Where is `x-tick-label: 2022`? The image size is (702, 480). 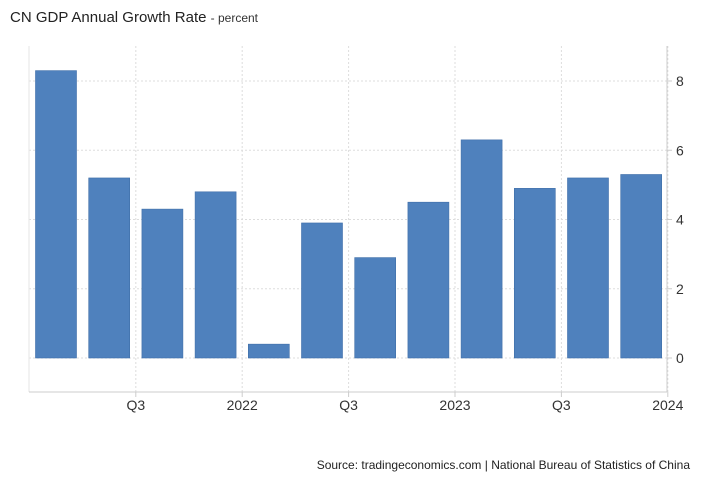
x-tick-label: 2022 is located at coordinates (242, 405).